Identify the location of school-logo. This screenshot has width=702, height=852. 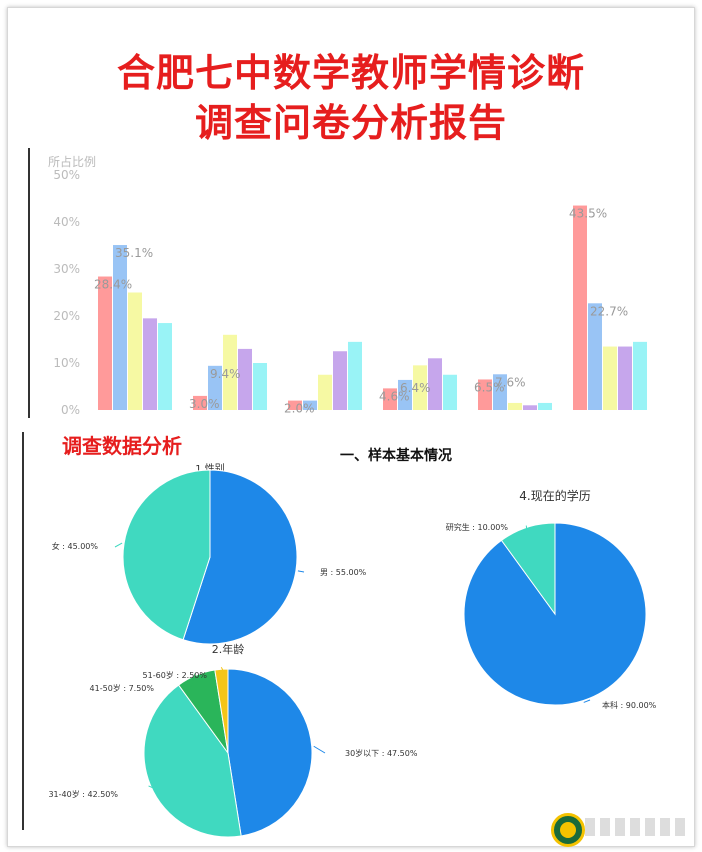
(568, 830).